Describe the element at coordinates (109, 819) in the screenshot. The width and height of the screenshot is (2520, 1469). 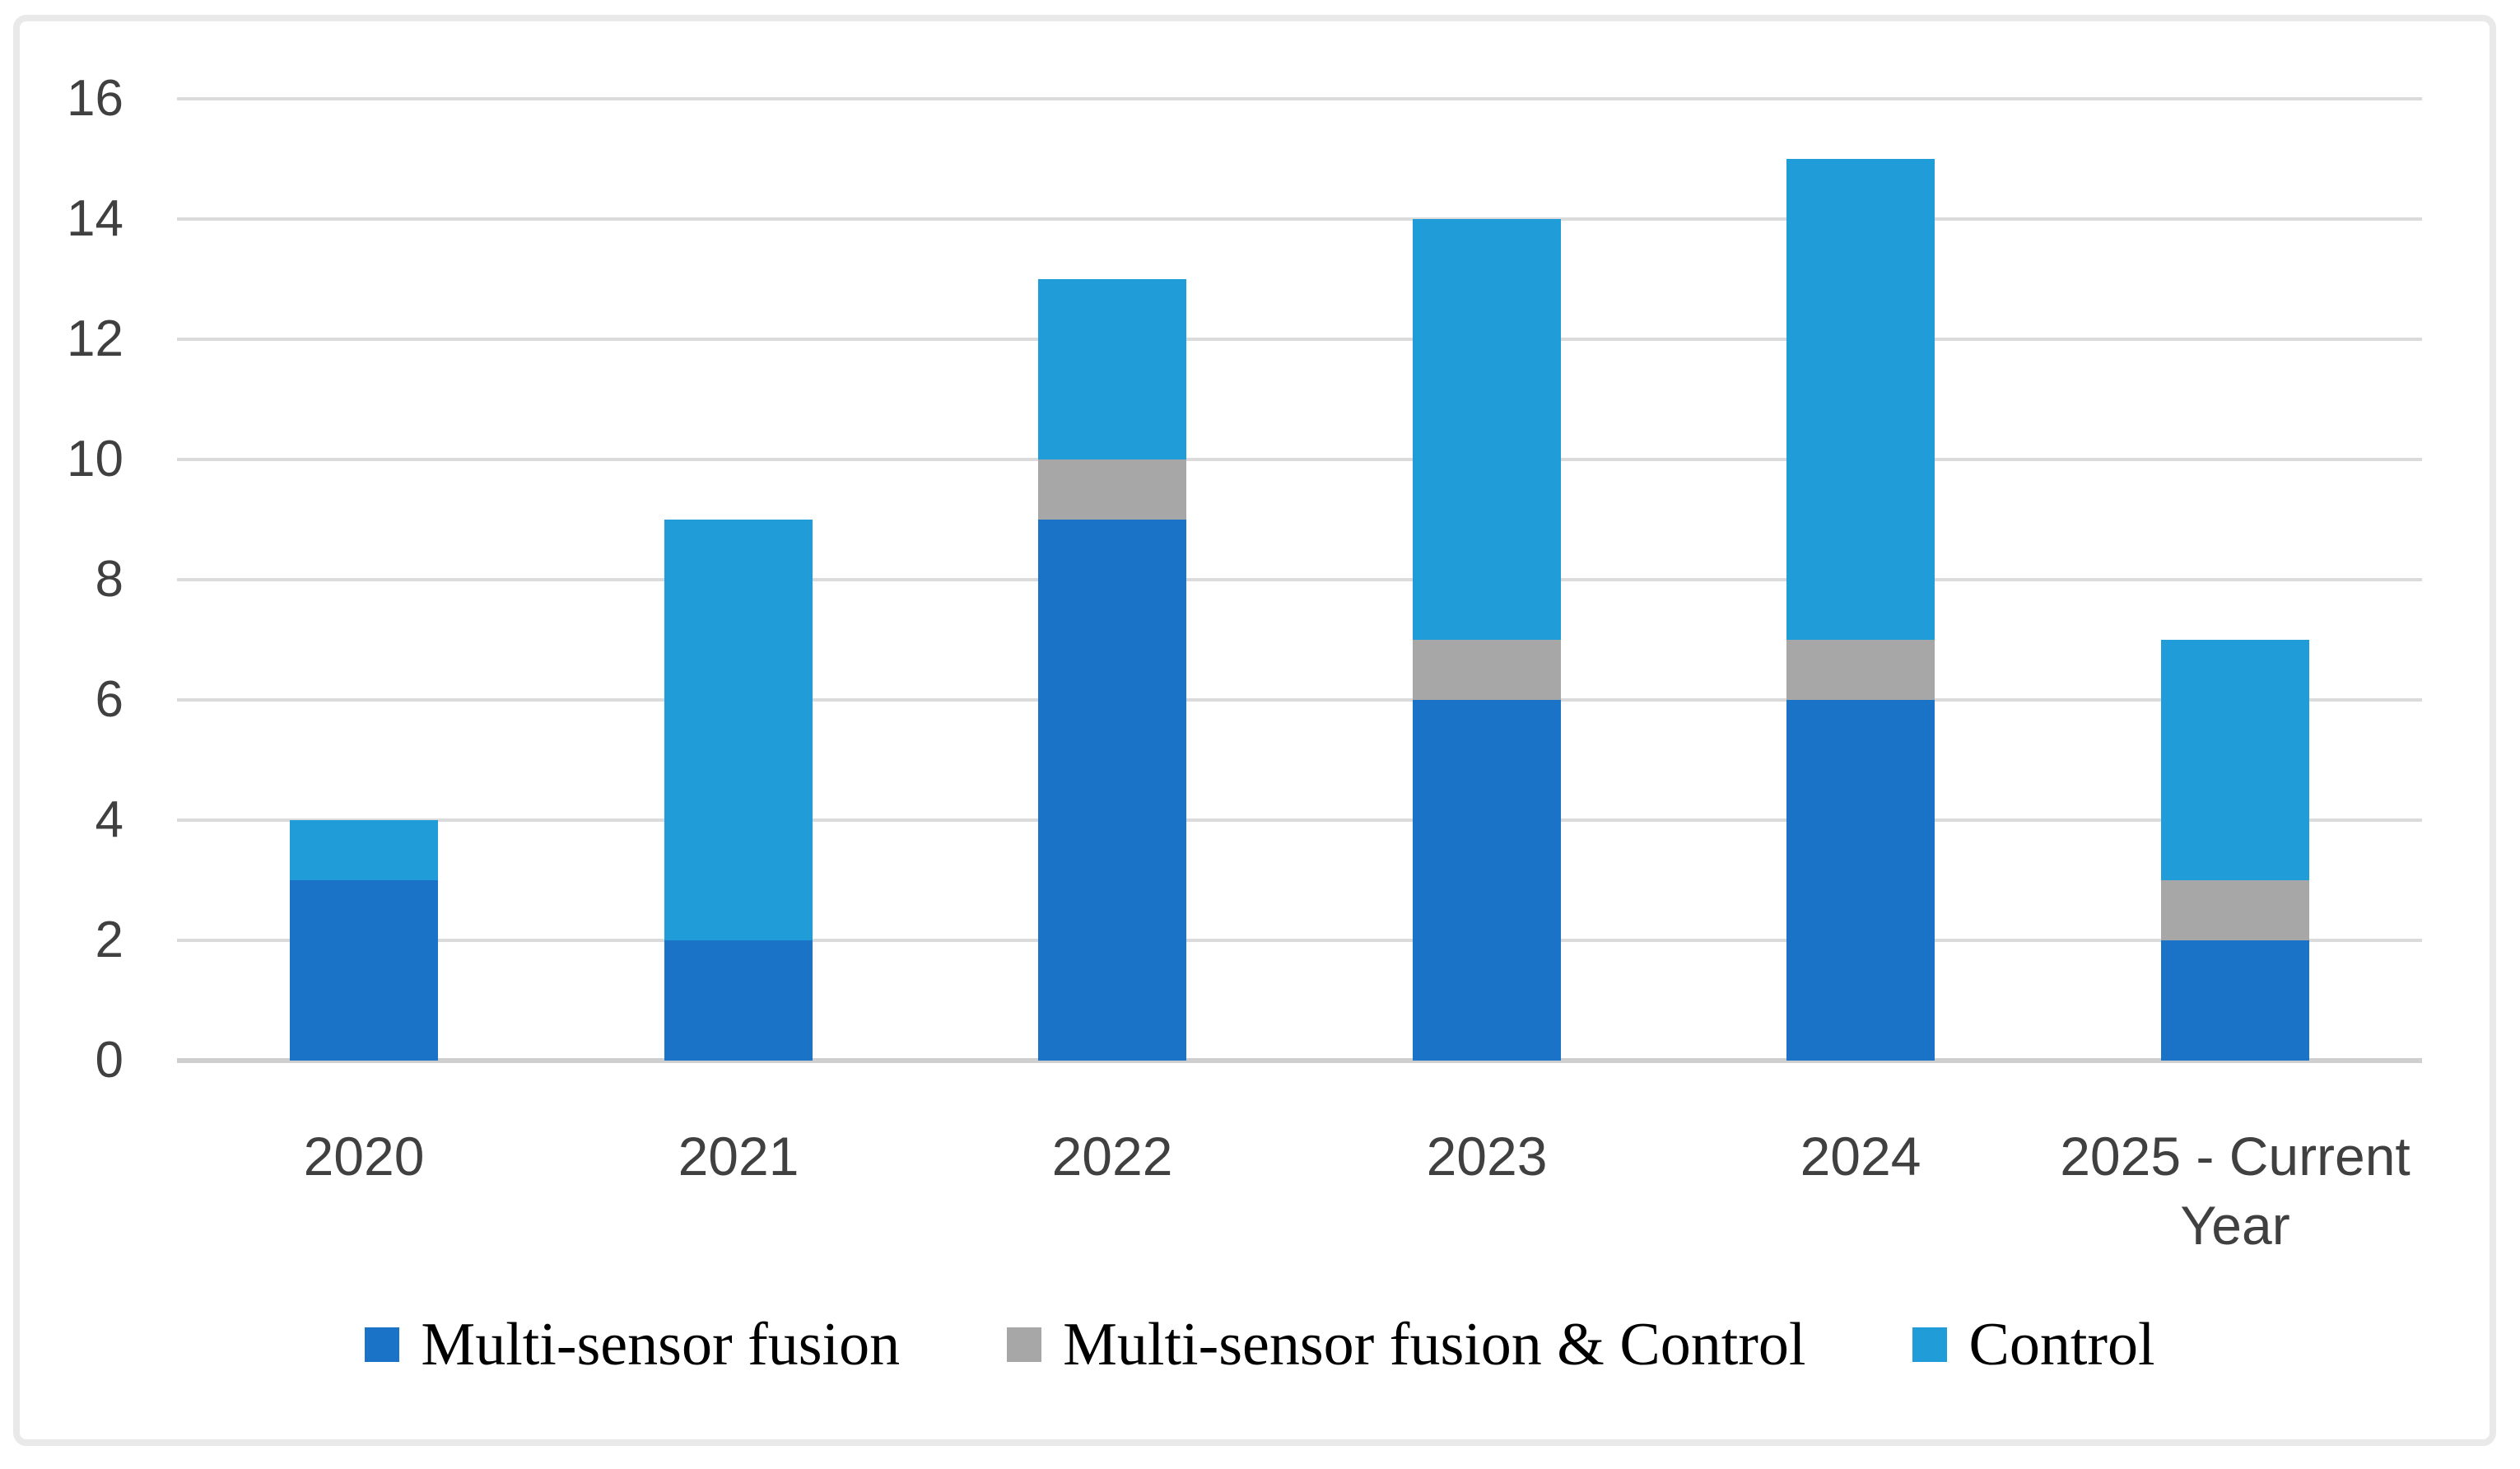
I see `y-tick-label-4: 4` at that location.